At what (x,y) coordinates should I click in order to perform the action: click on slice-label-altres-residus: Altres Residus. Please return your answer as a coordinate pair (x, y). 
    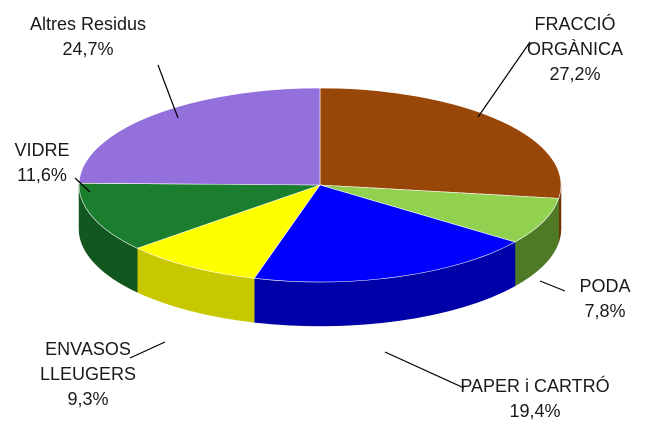
    Looking at the image, I should click on (88, 24).